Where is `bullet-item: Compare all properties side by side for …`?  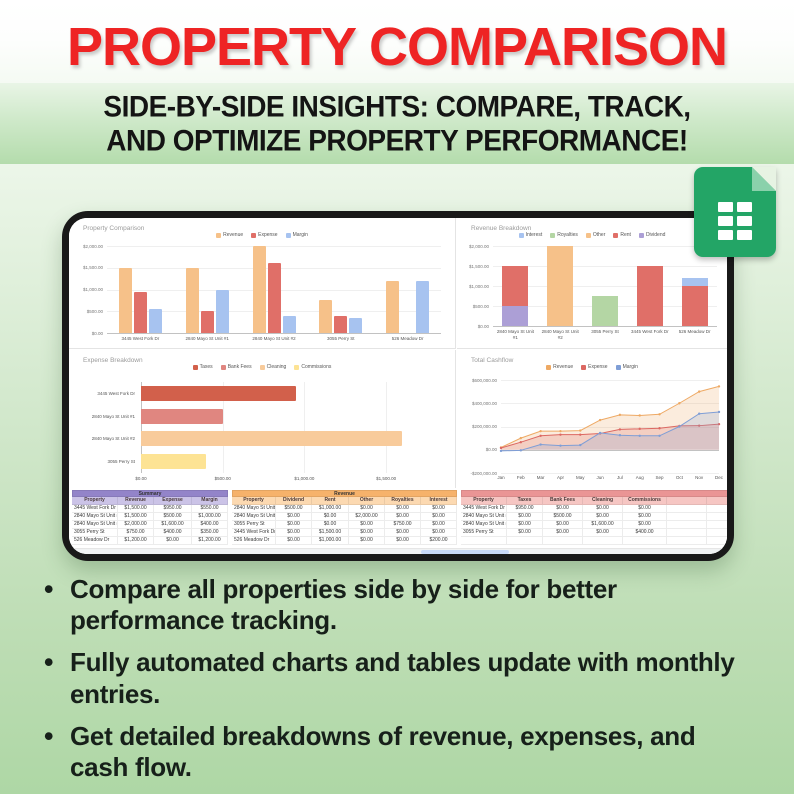
bullet-item: Compare all properties side by side for … is located at coordinates (399, 604).